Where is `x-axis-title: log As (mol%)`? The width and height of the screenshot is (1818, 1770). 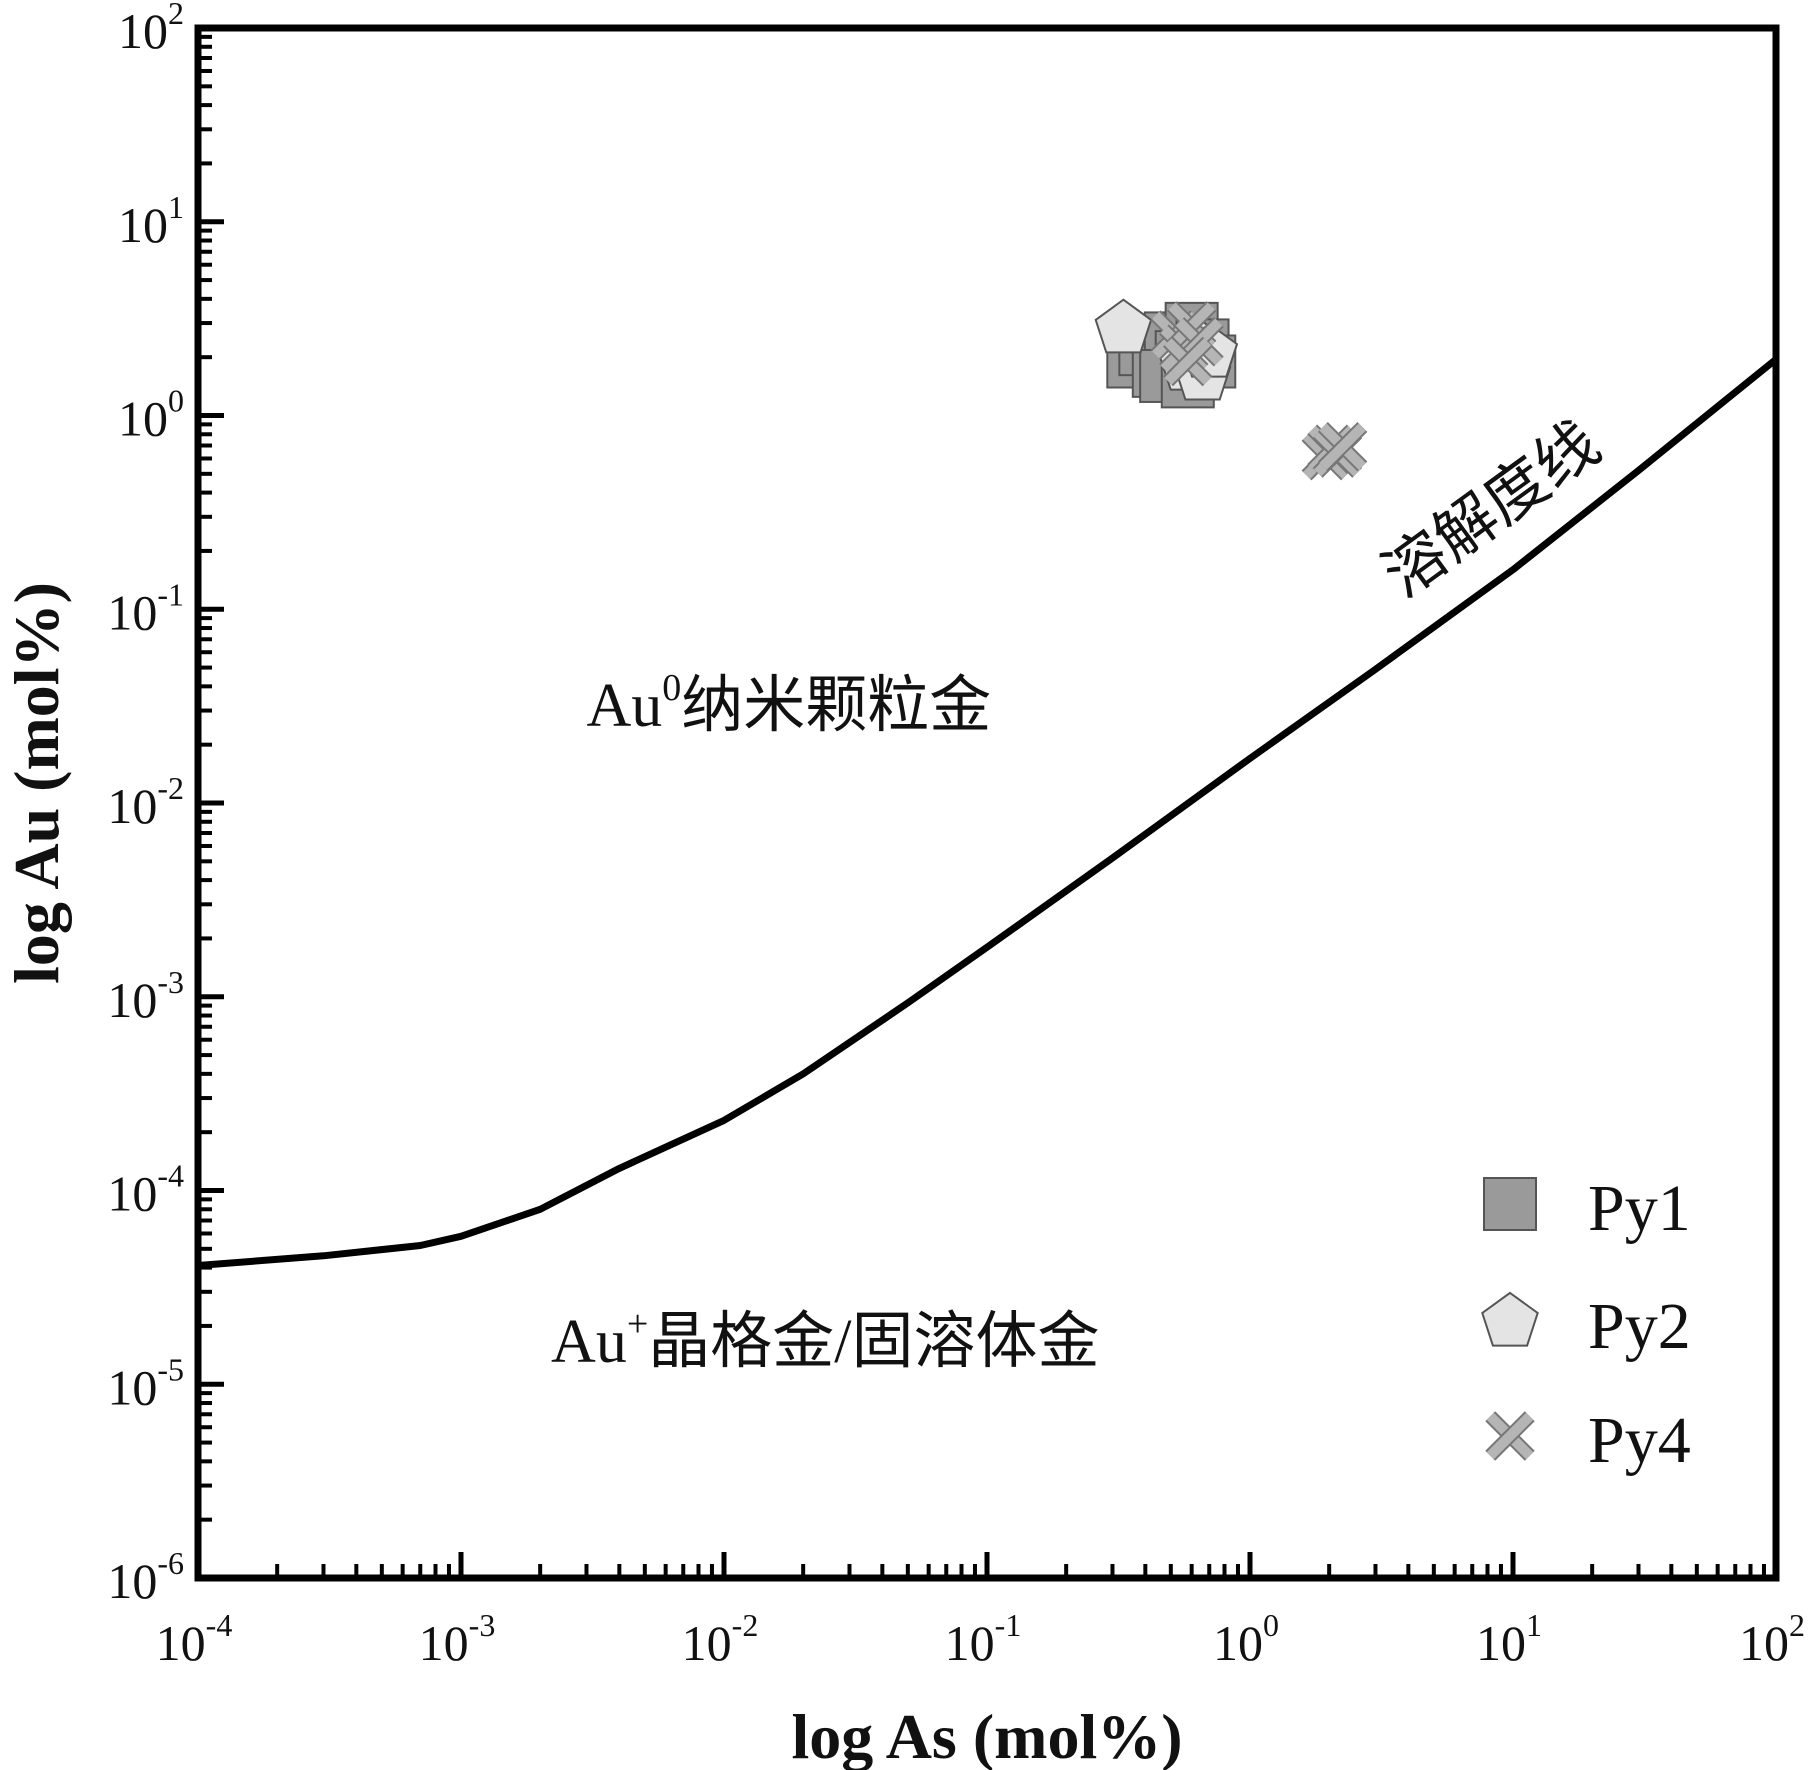
x-axis-title: log As (mol%) is located at coordinates (986, 1735).